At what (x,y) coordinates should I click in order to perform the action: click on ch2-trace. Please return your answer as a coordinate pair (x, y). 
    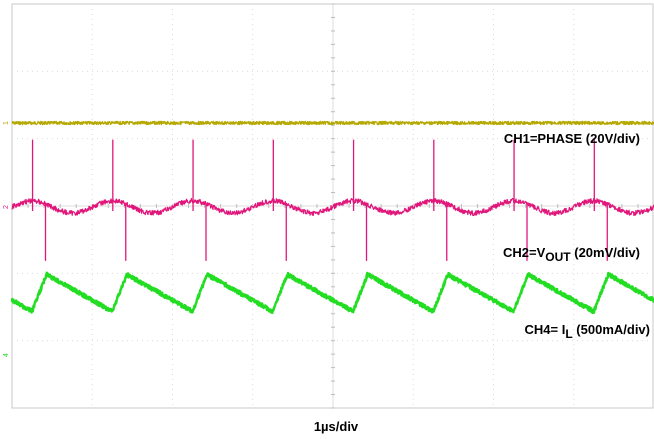
    Looking at the image, I should click on (332, 207).